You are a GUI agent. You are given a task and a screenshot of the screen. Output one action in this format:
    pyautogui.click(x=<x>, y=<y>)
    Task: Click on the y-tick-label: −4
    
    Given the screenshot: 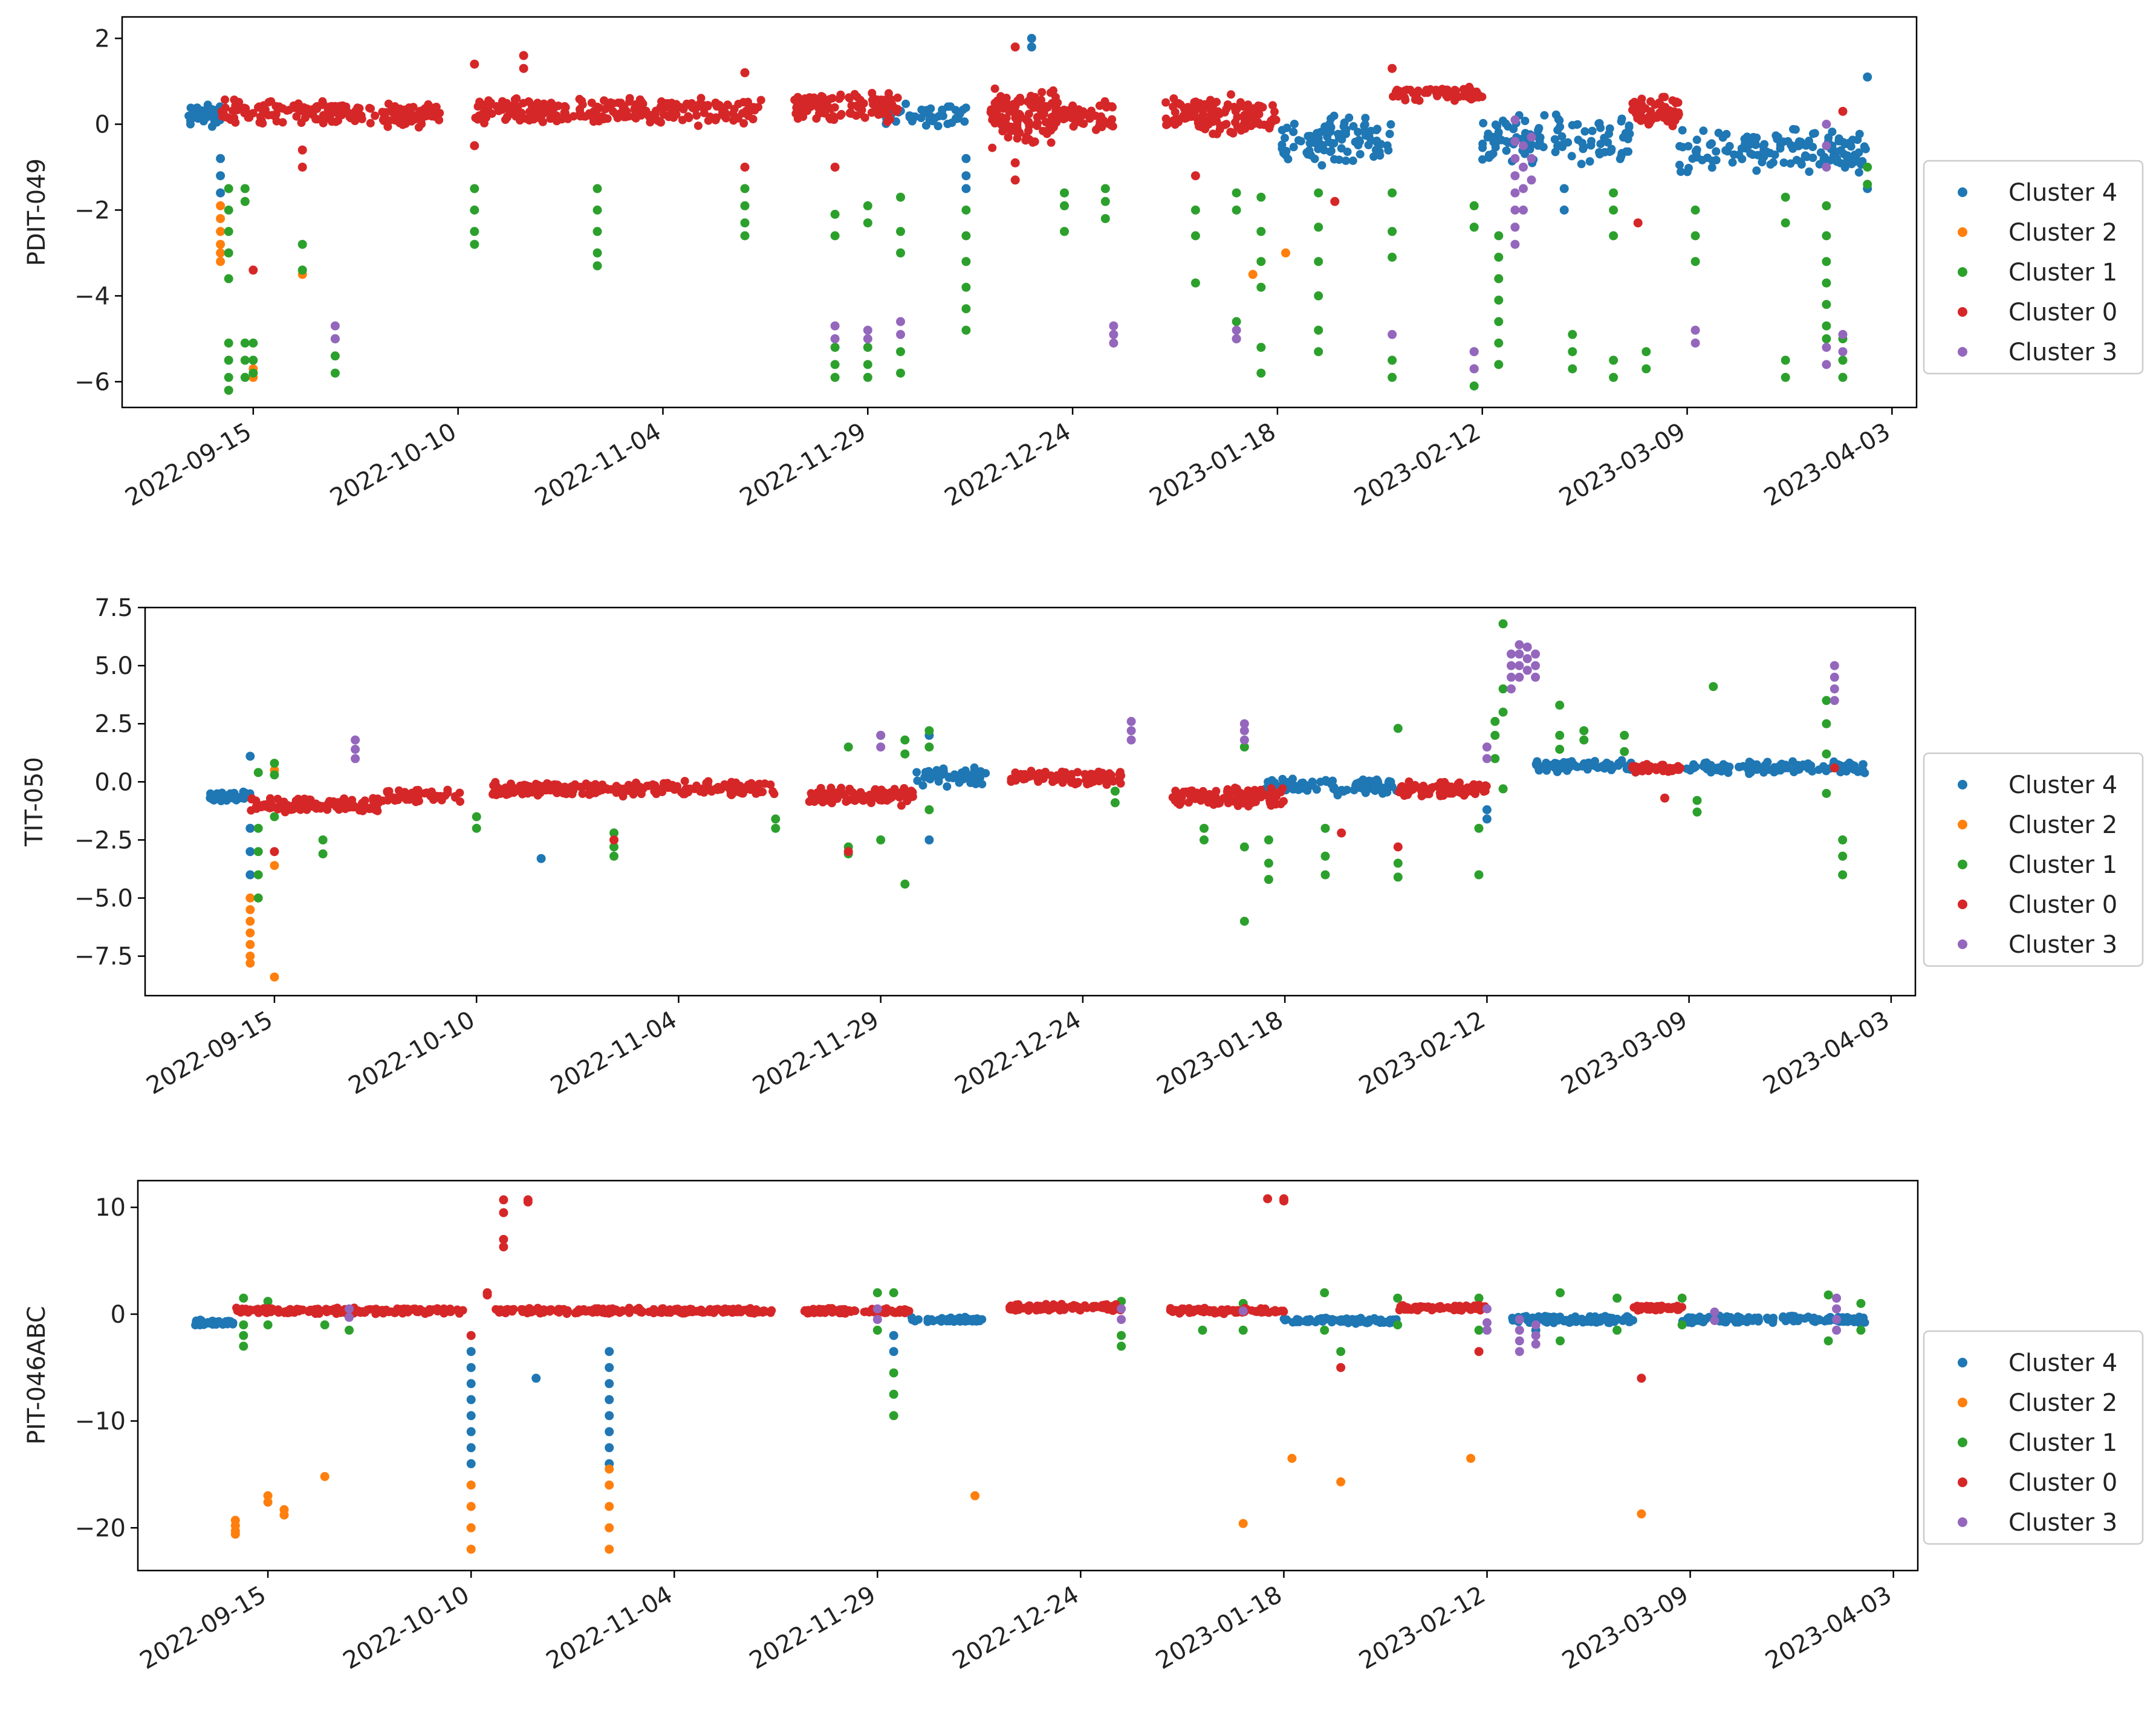 What is the action you would take?
    pyautogui.click(x=92, y=296)
    